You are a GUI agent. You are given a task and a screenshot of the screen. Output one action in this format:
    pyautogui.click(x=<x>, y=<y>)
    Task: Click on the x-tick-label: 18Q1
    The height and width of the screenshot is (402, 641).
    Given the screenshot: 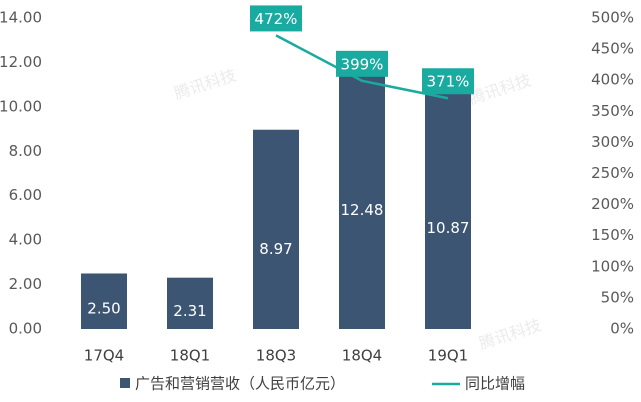 What is the action you would take?
    pyautogui.click(x=190, y=356)
    